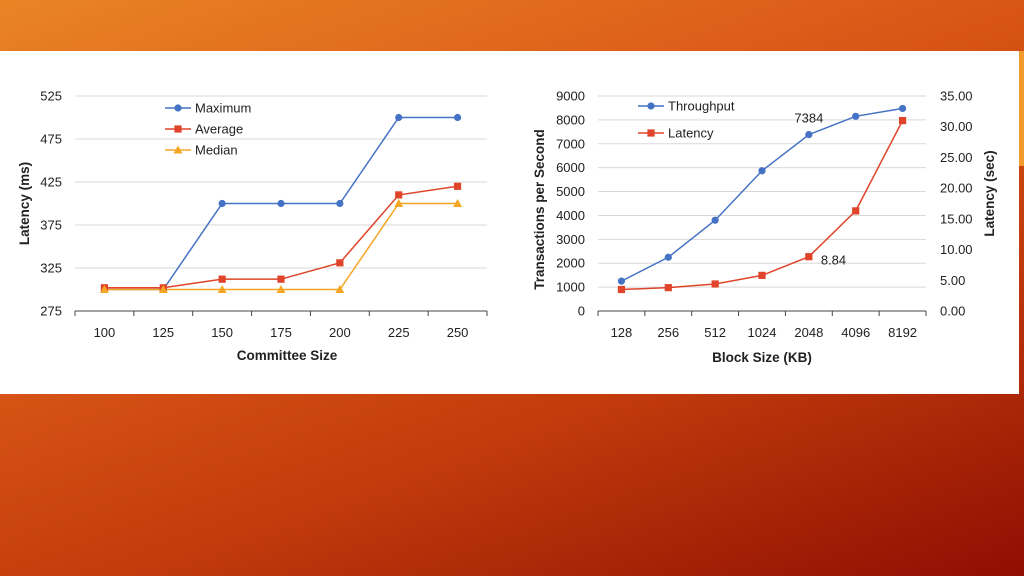  What do you see at coordinates (281, 332) in the screenshot?
I see `x-tick-label: 175` at bounding box center [281, 332].